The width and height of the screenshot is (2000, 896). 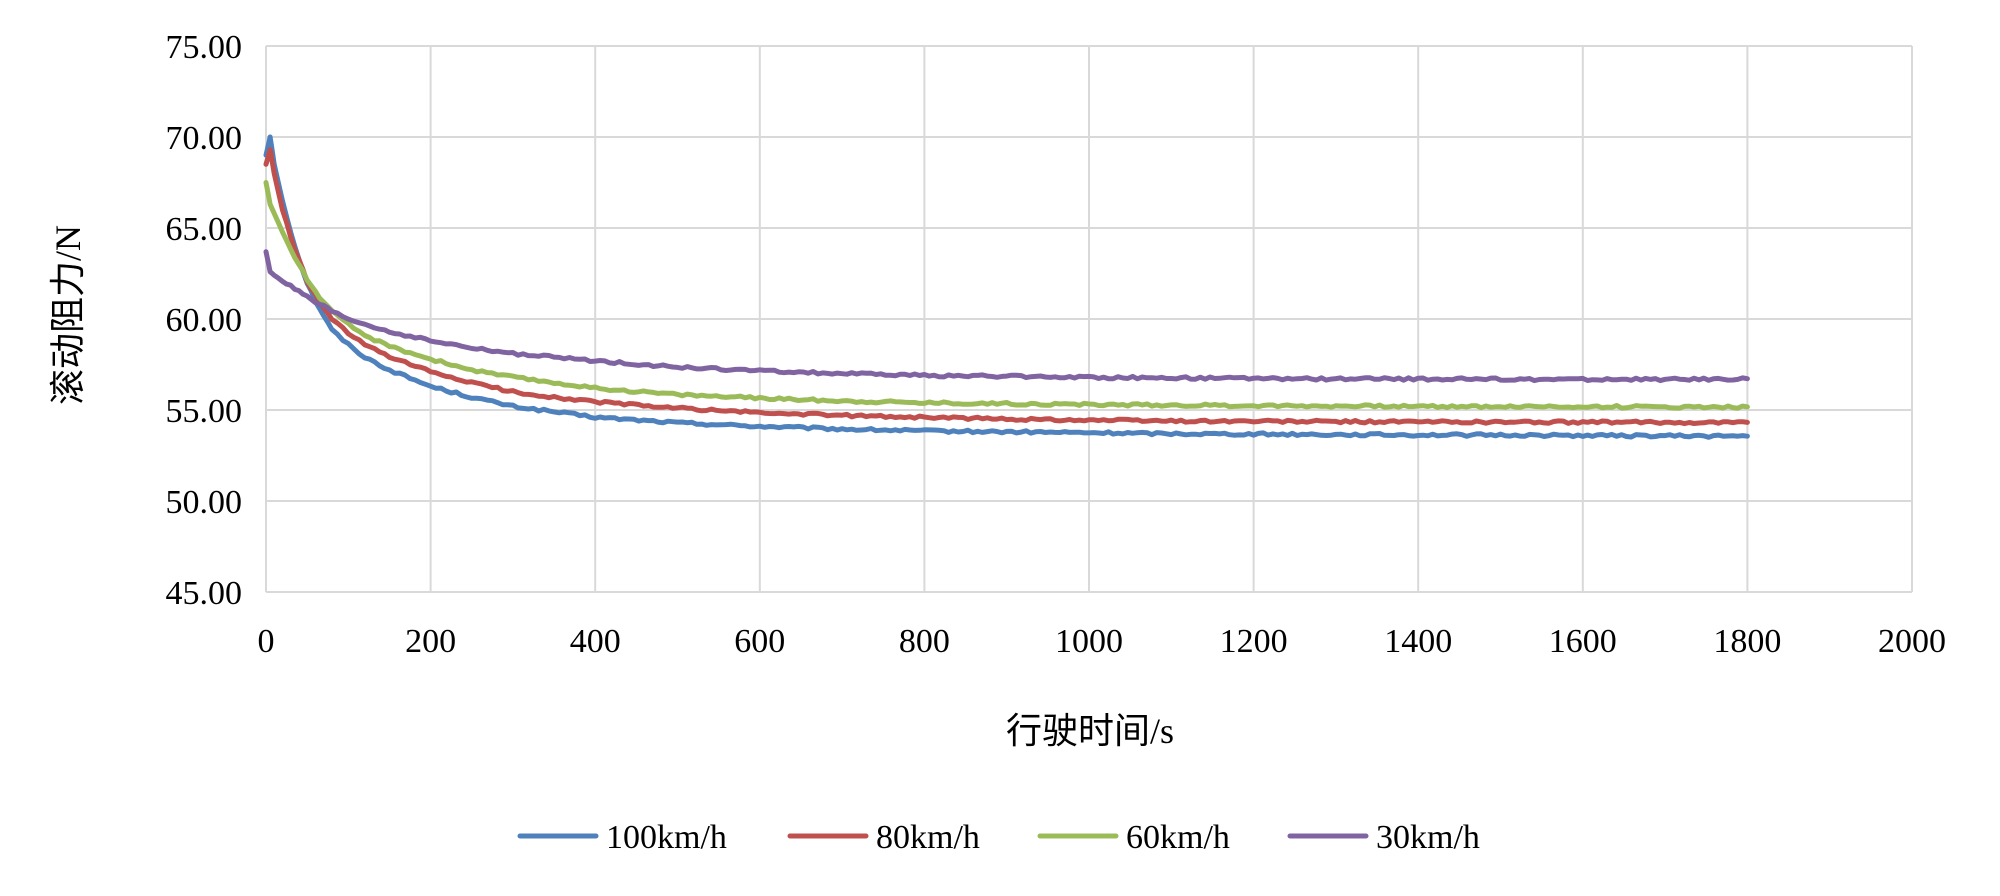 I want to click on x-tick-label: 0, so click(x=266, y=641).